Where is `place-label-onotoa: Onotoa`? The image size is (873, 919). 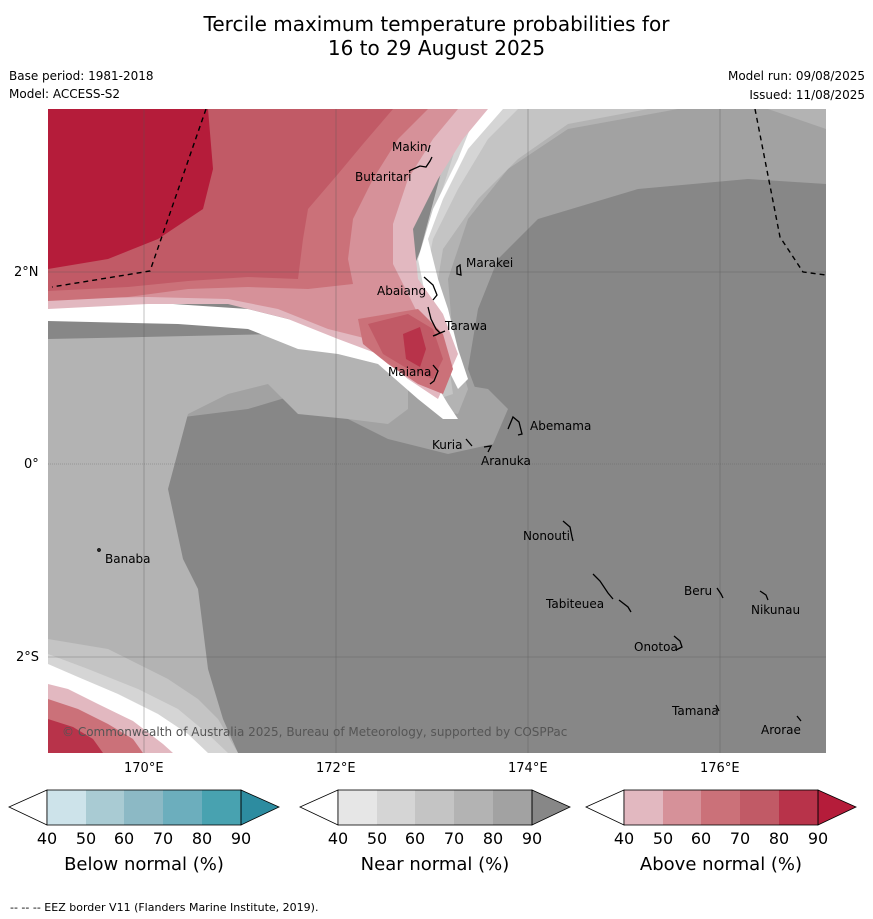 place-label-onotoa: Onotoa is located at coordinates (656, 647).